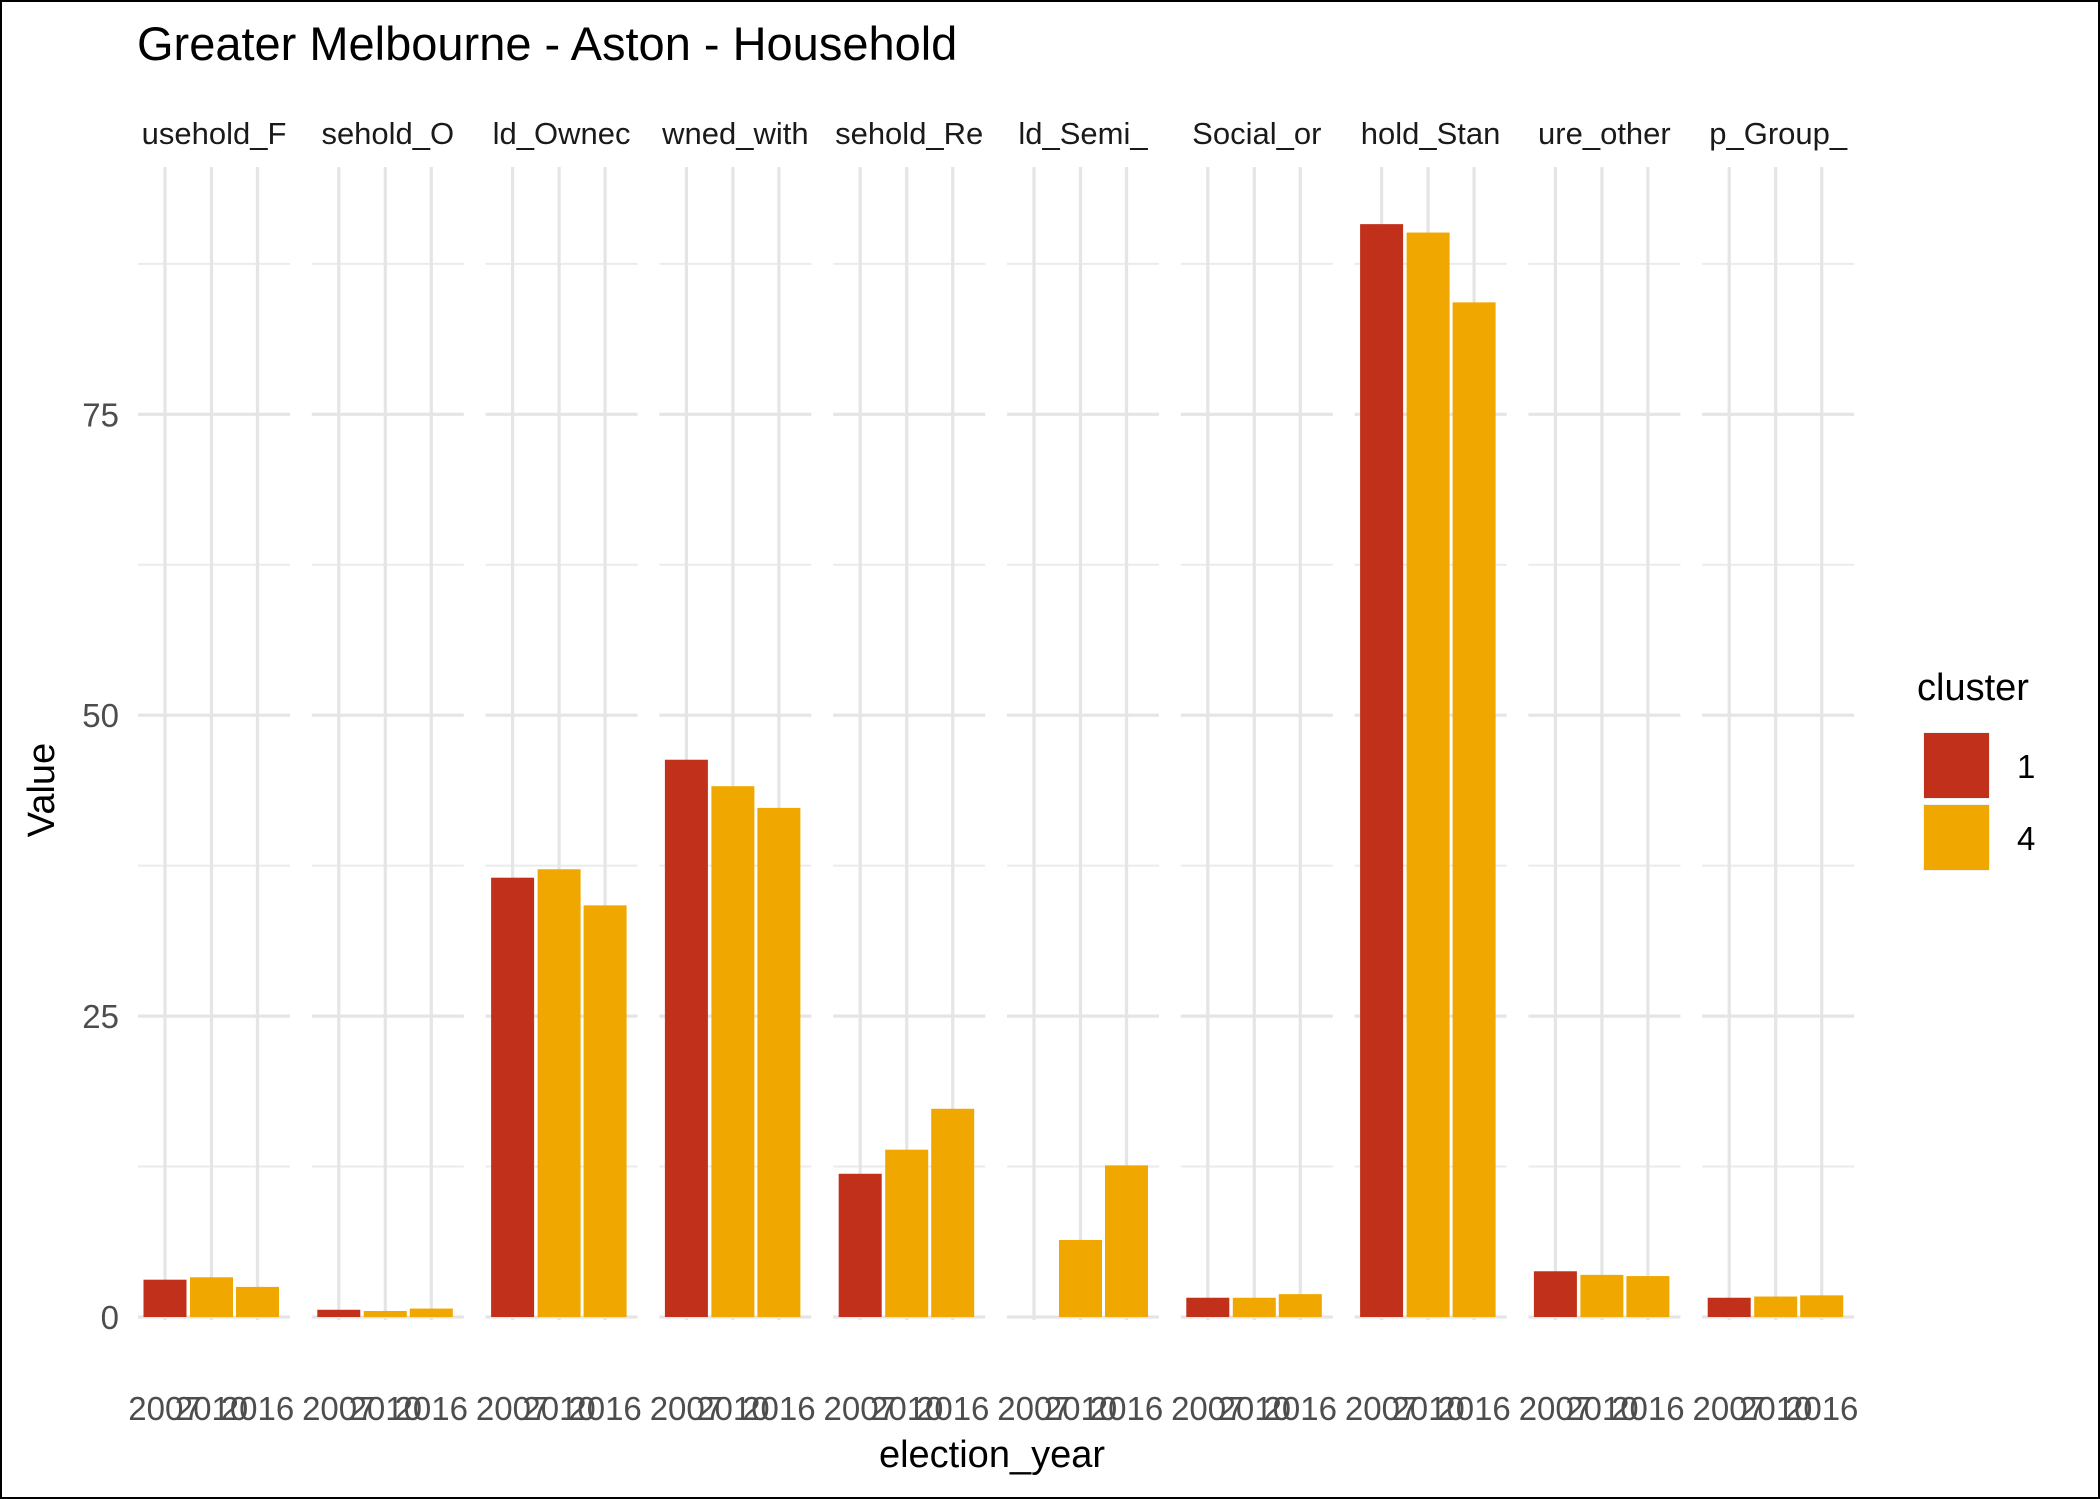 The width and height of the screenshot is (2100, 1499). I want to click on legend-title: cluster, so click(1973, 688).